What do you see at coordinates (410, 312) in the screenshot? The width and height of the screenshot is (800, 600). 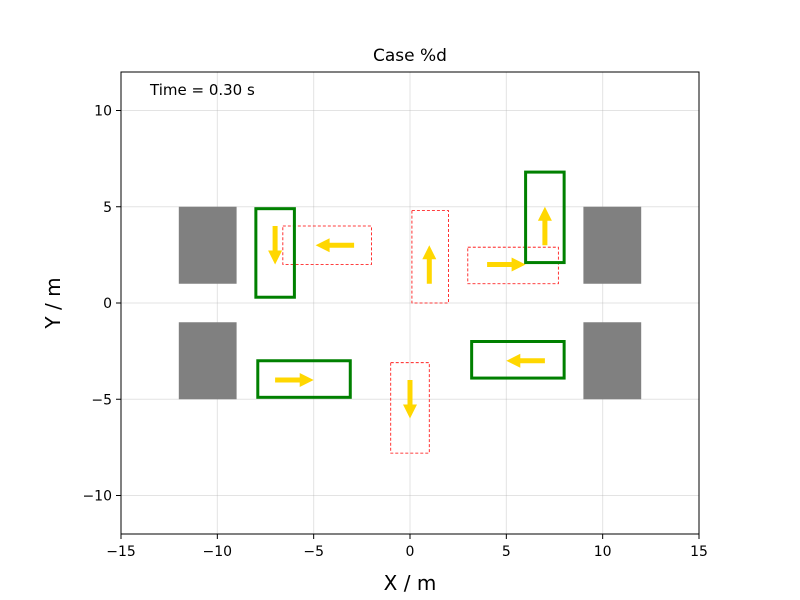 I see `direction-arrows` at bounding box center [410, 312].